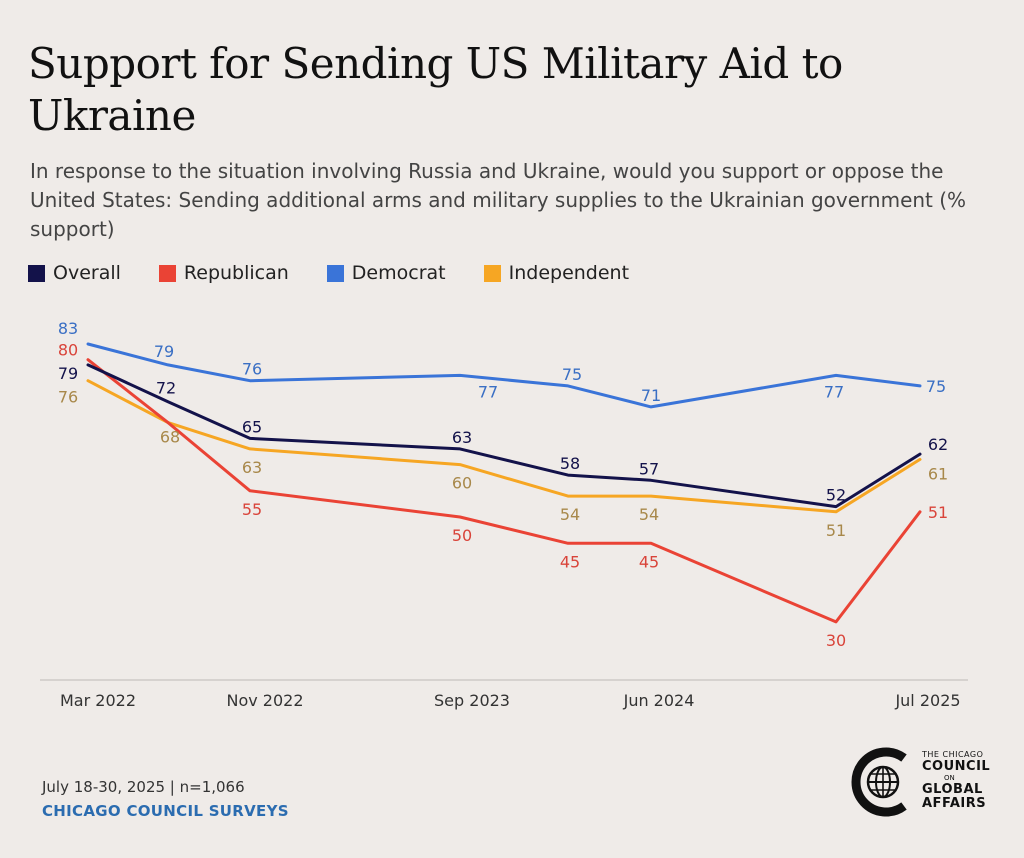  Describe the element at coordinates (879, 782) in the screenshot. I see `logo-c-icon` at that location.